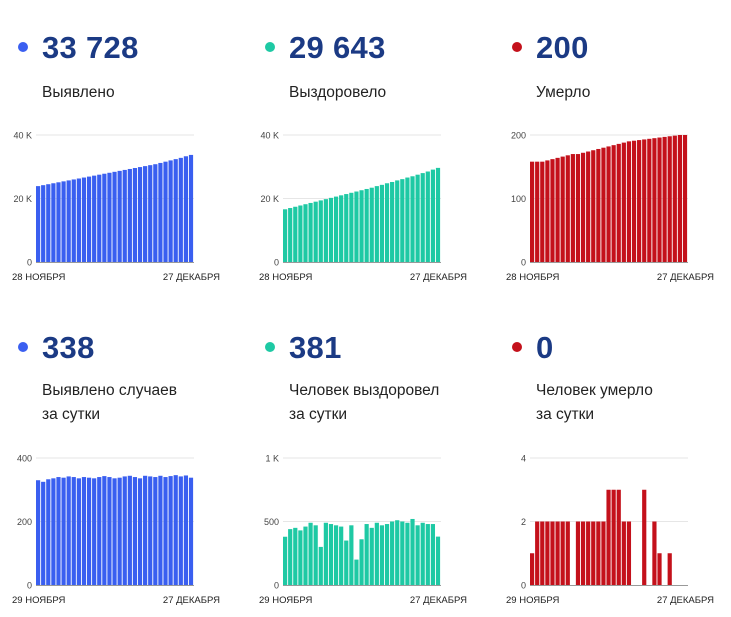 Image resolution: width=731 pixels, height=617 pixels. Describe the element at coordinates (271, 522) in the screenshot. I see `y-tick-label: 500` at that location.